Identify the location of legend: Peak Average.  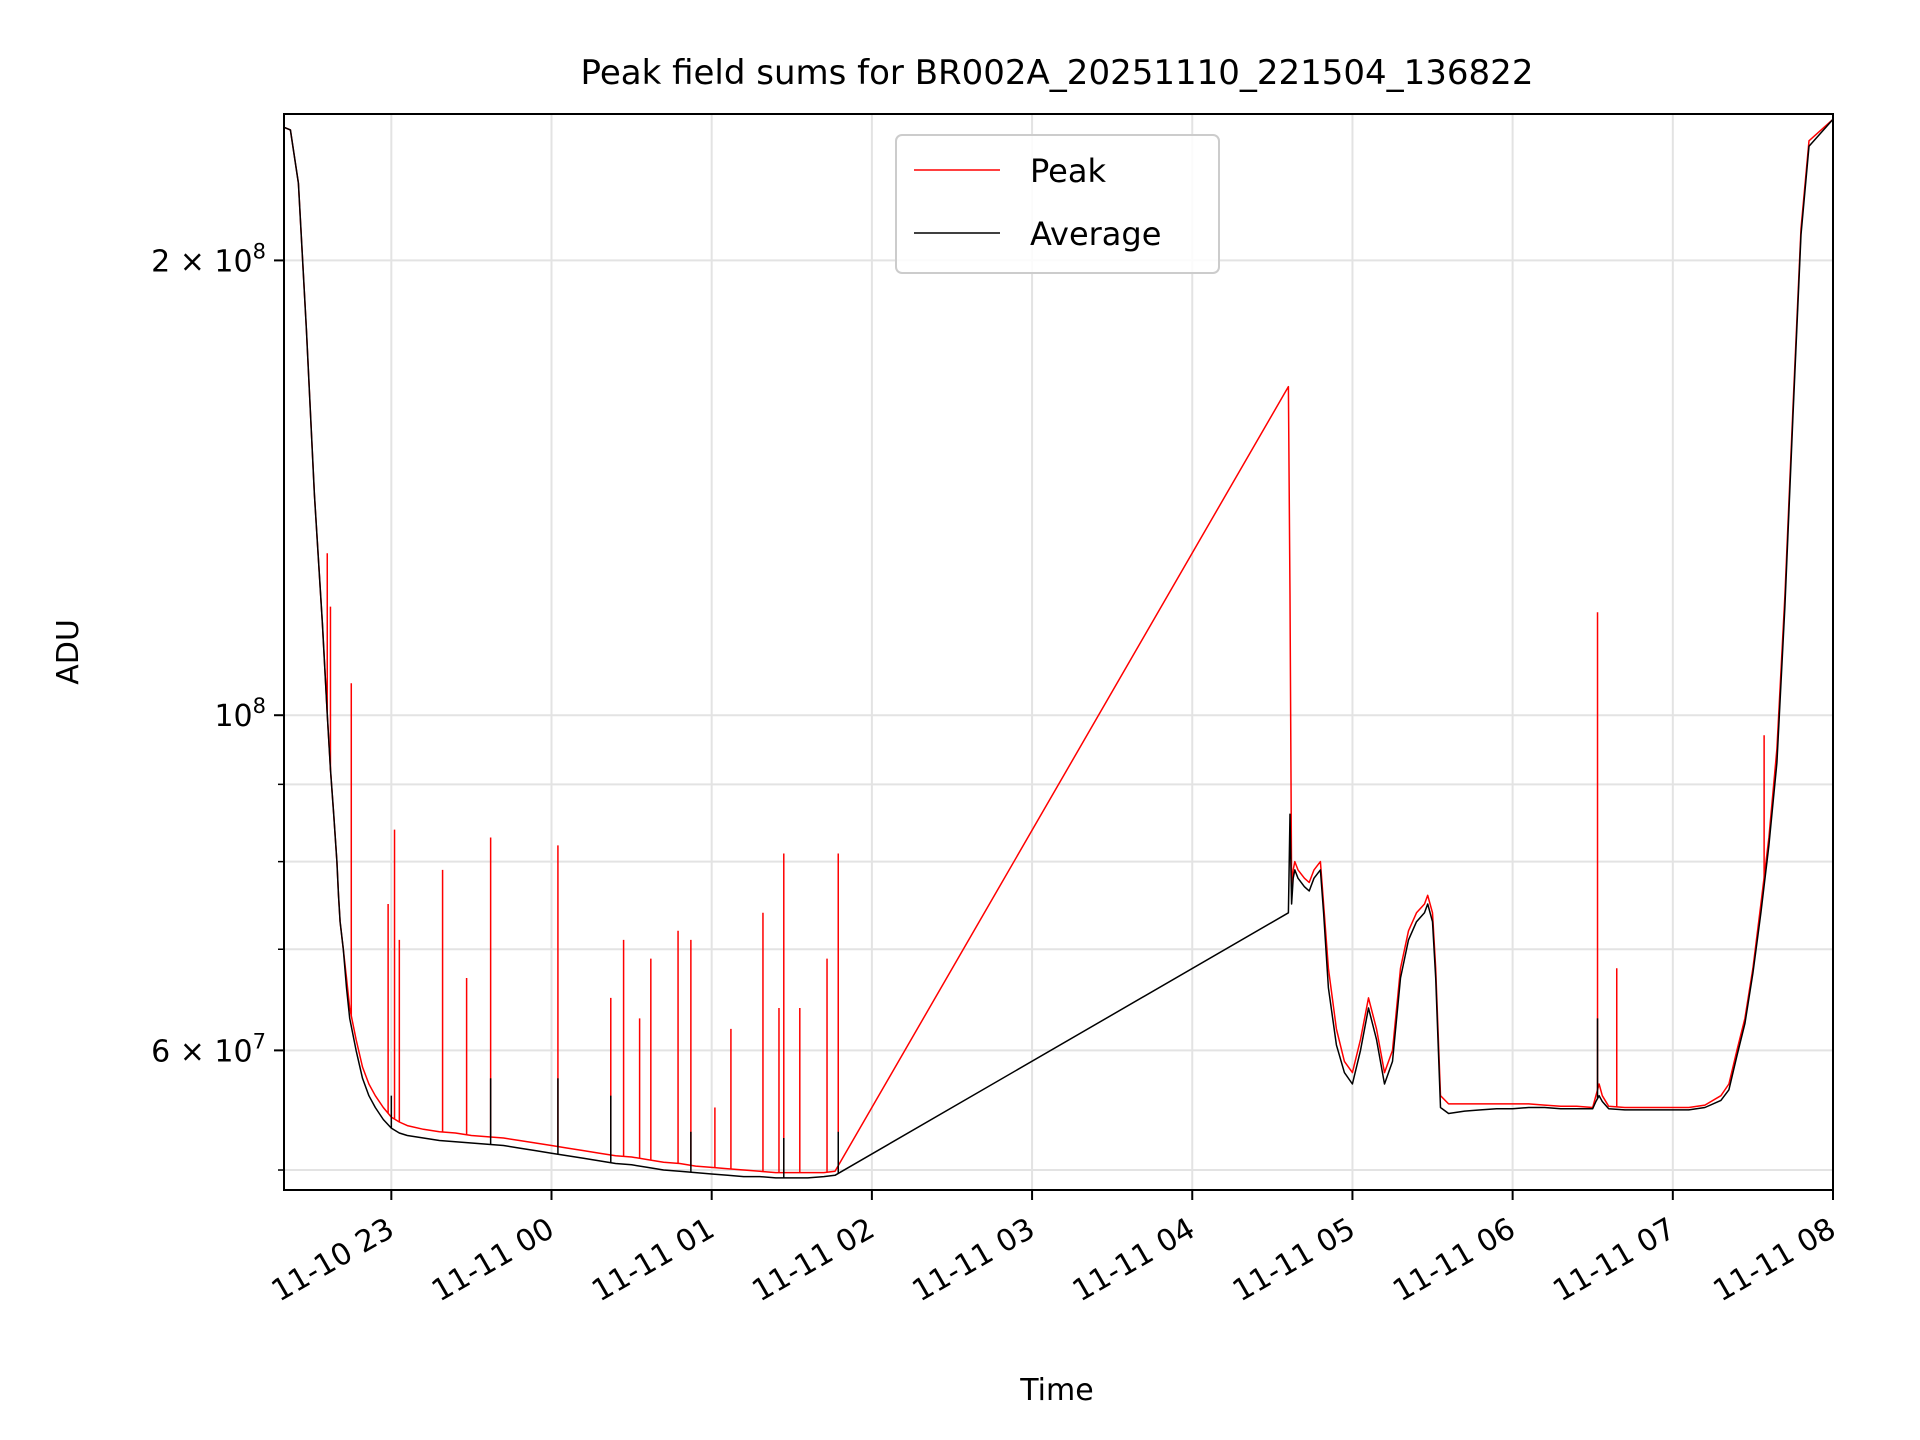
(1057, 204).